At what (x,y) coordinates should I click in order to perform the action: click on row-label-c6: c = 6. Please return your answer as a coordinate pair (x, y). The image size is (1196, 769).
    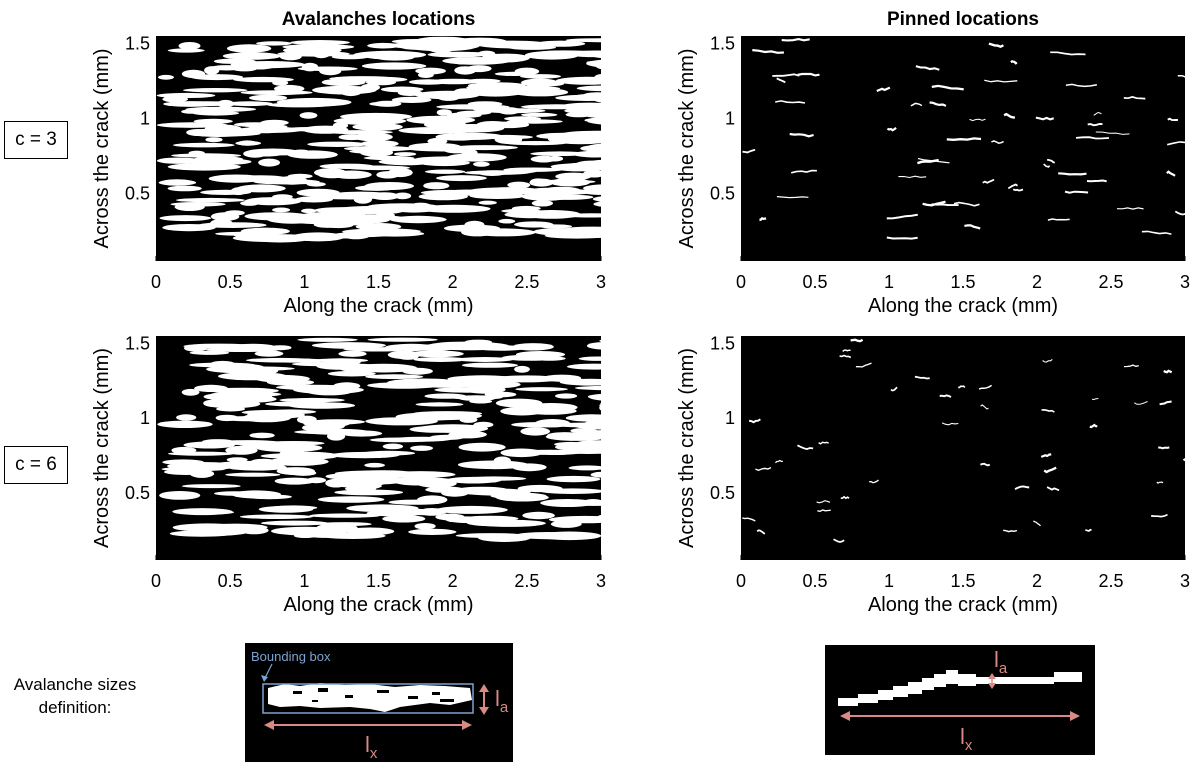
    Looking at the image, I should click on (36, 465).